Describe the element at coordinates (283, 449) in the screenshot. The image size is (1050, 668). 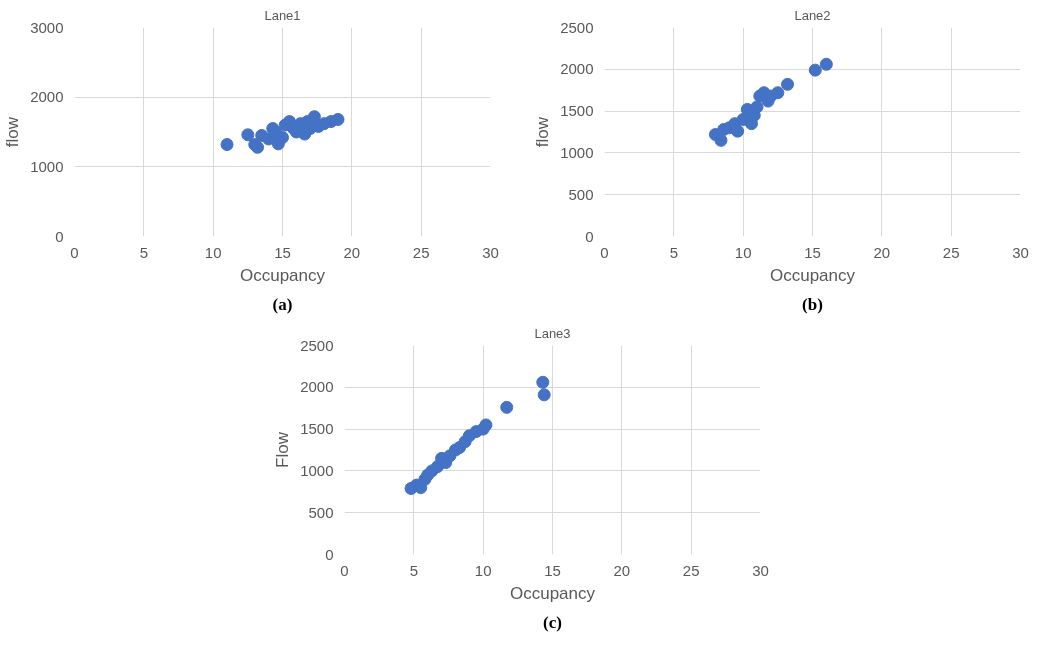
I see `y-axis-title: Flow` at that location.